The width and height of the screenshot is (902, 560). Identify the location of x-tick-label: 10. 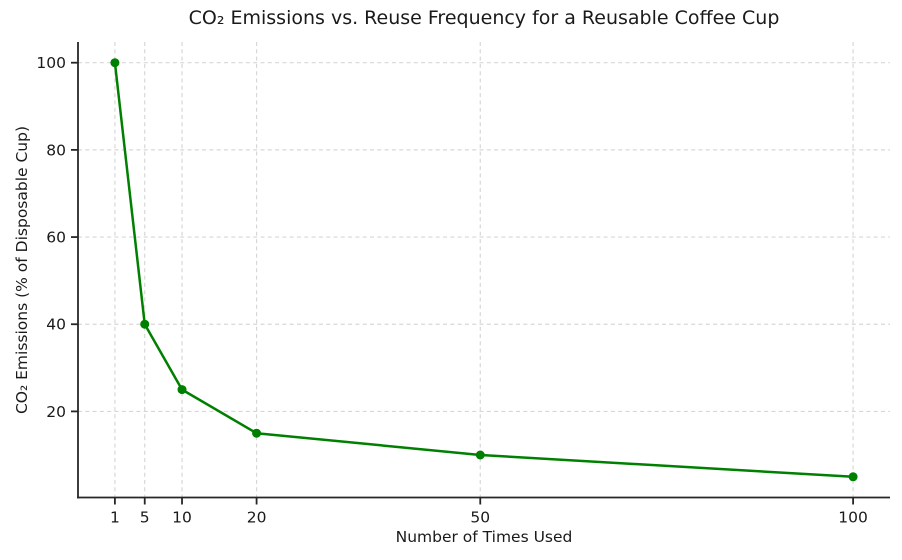
(182, 518).